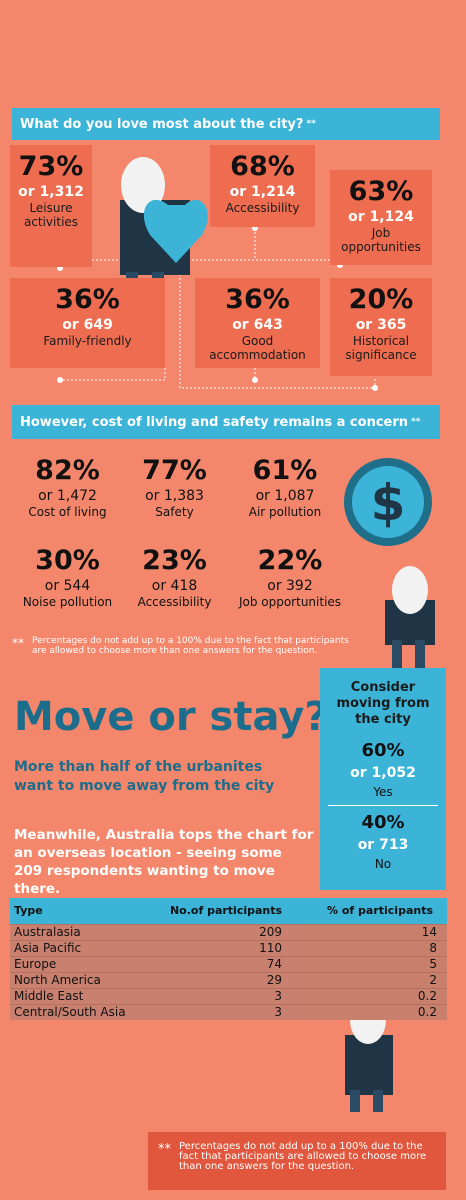 Image resolution: width=466 pixels, height=1200 pixels. Describe the element at coordinates (290, 560) in the screenshot. I see `percentage: 22%` at that location.